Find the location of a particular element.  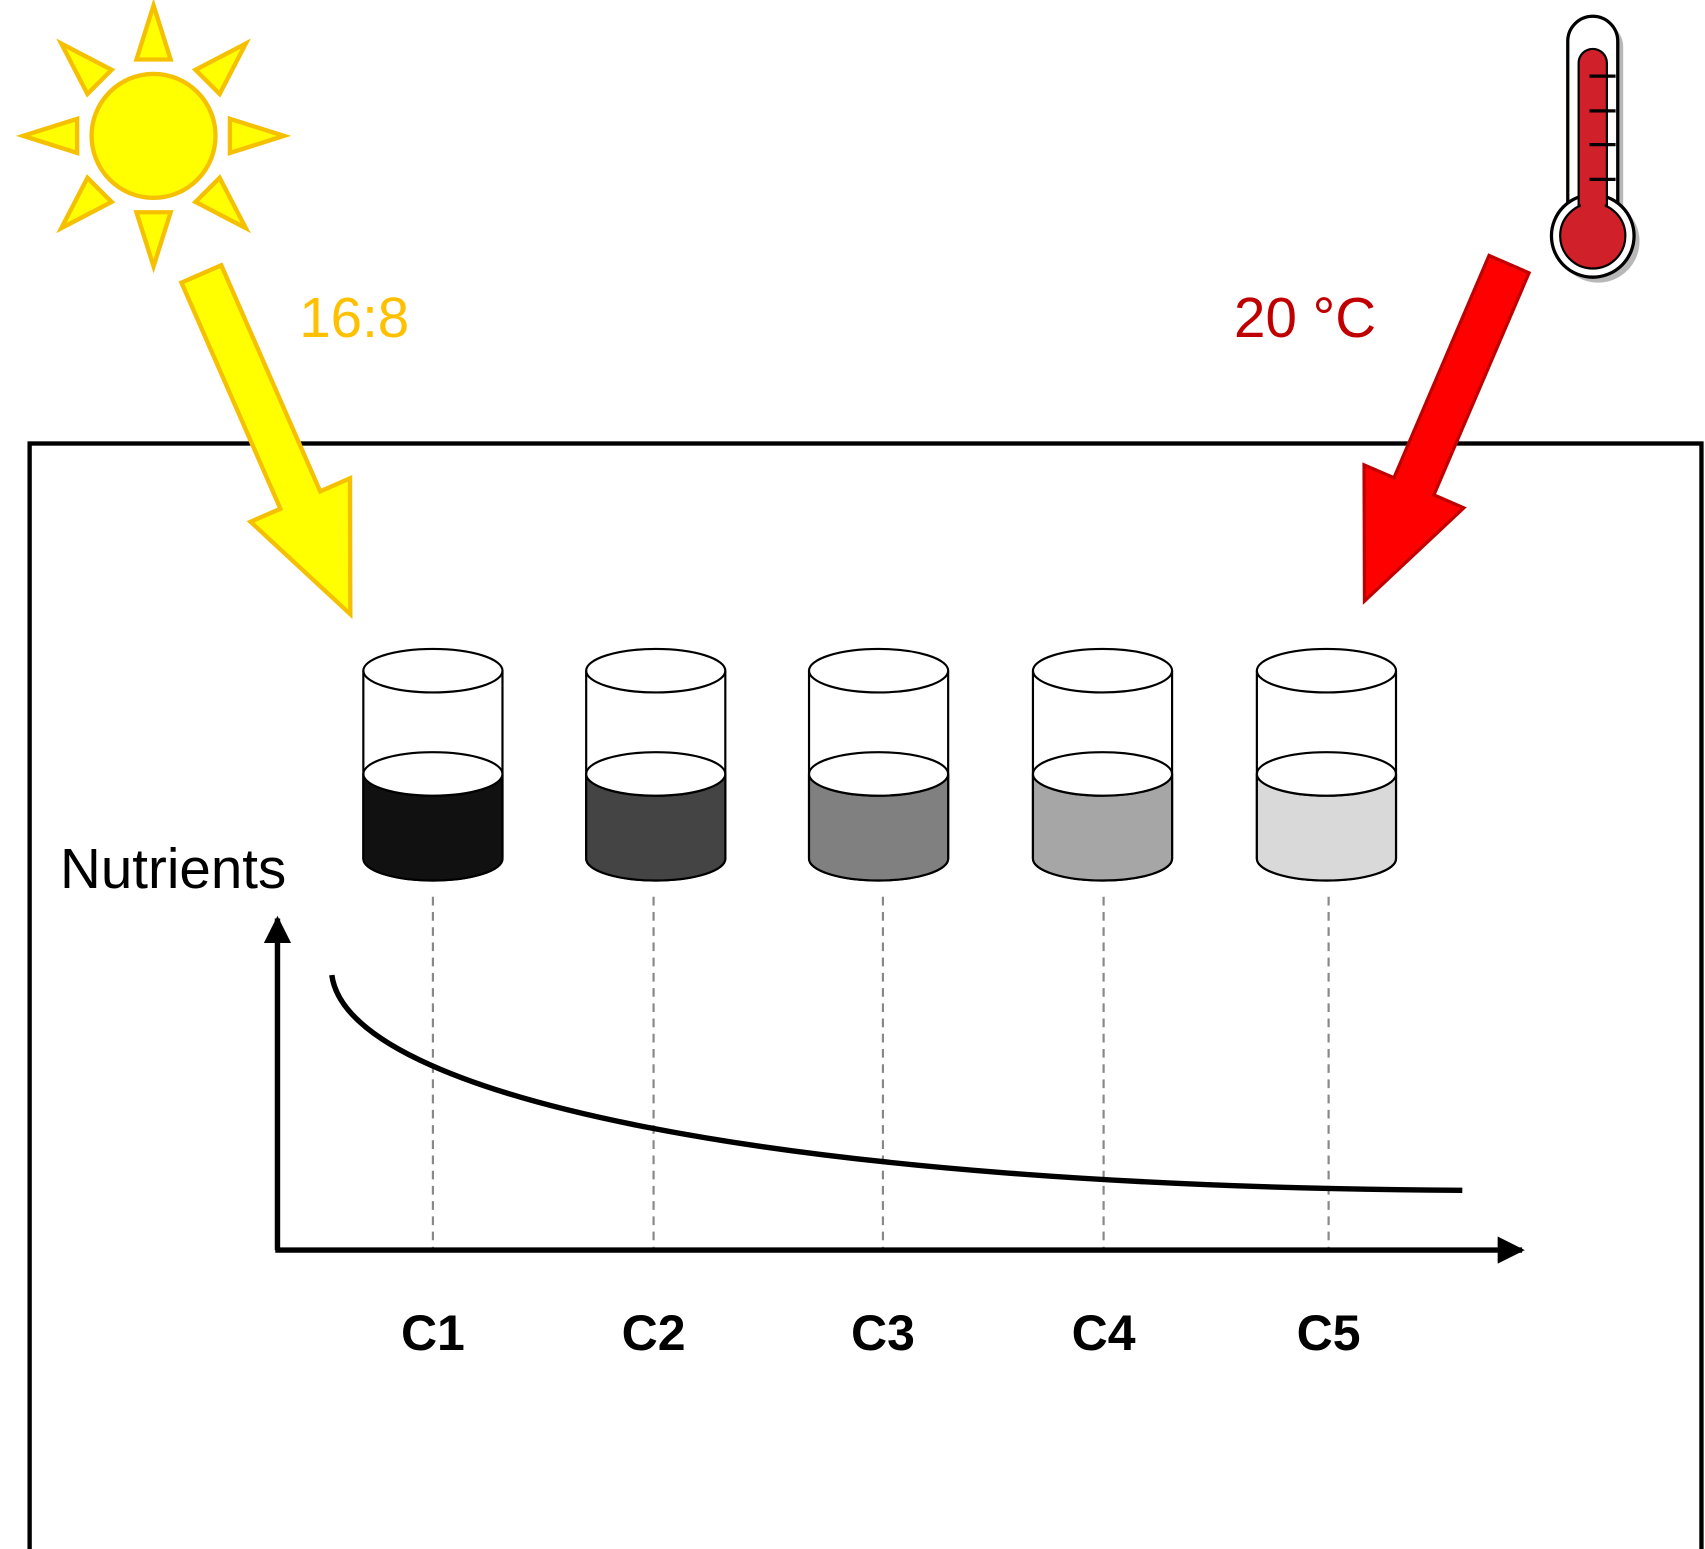

y-axis-label: Nutrients is located at coordinates (173, 868).